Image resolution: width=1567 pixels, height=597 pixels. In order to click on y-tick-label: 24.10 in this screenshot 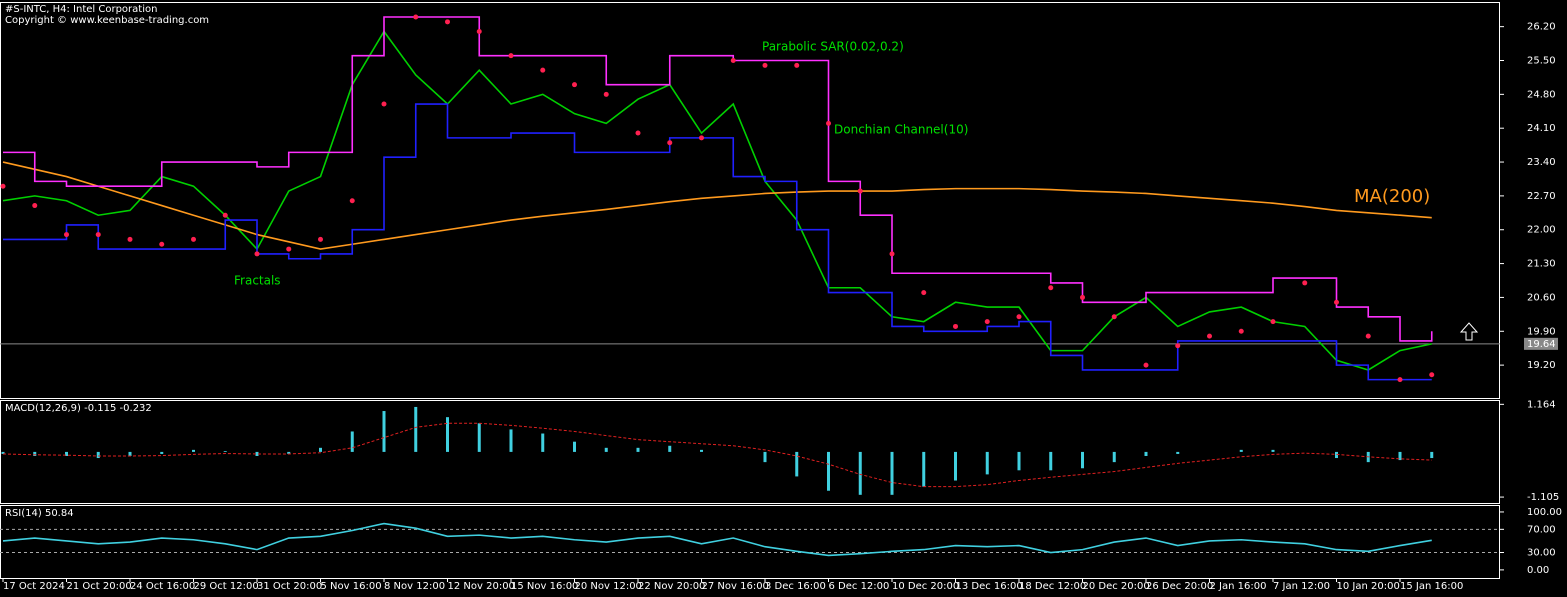, I will do `click(1541, 128)`.